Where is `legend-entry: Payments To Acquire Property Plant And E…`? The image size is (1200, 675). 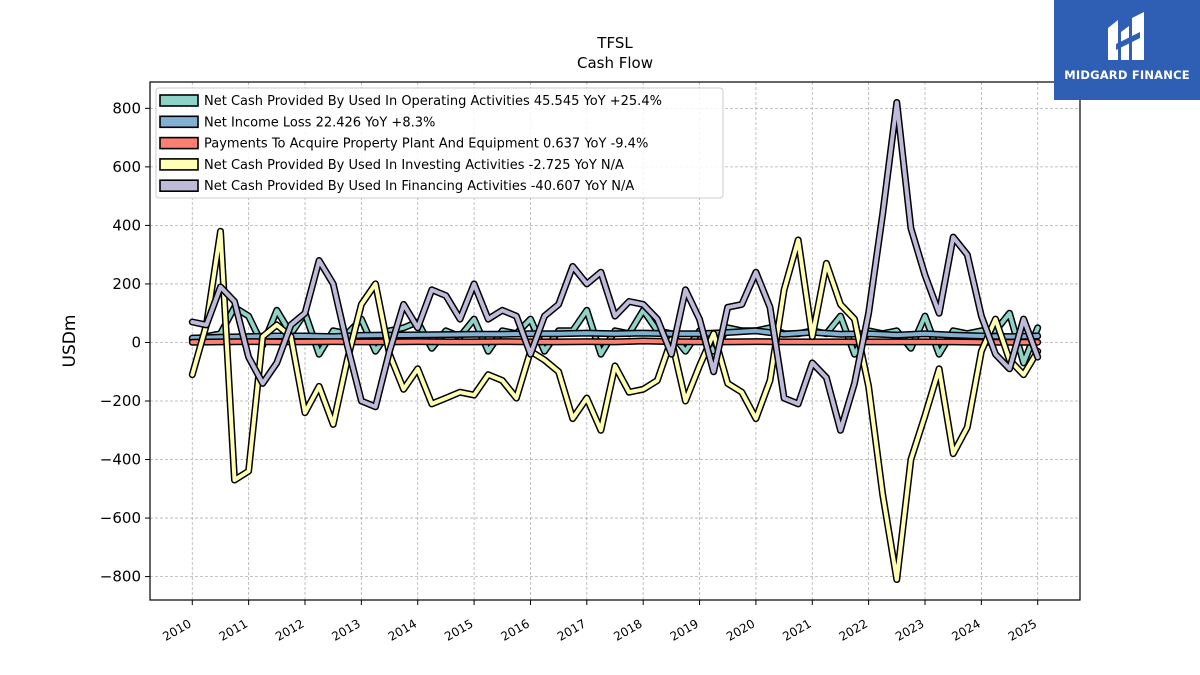 legend-entry: Payments To Acquire Property Plant And E… is located at coordinates (403, 144).